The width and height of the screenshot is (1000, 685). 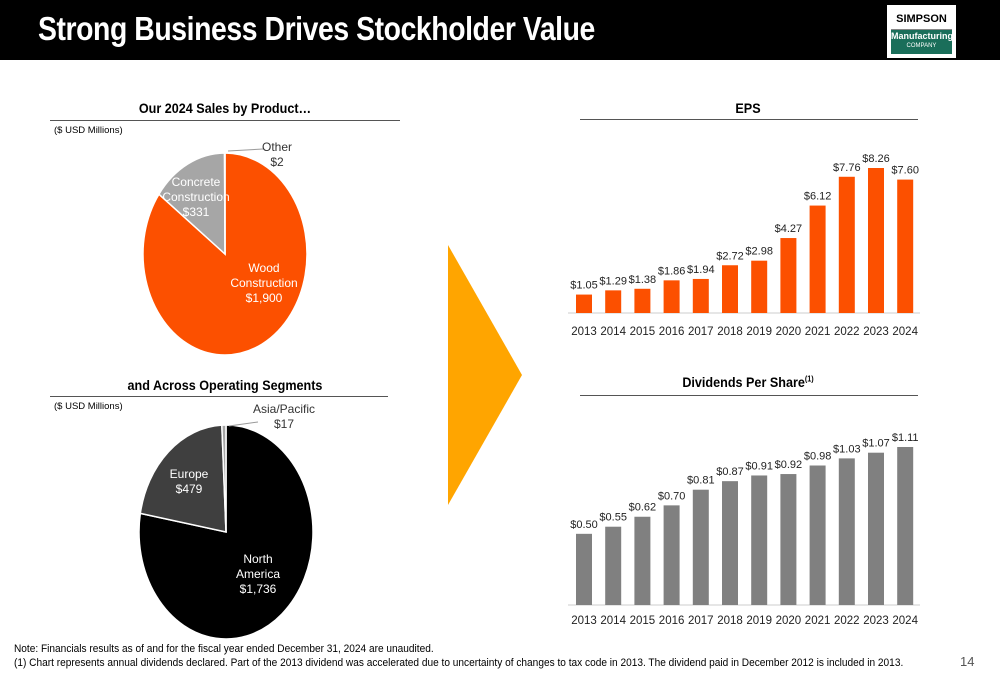 What do you see at coordinates (258, 574) in the screenshot?
I see `pie-label-north-america: North America $1,736` at bounding box center [258, 574].